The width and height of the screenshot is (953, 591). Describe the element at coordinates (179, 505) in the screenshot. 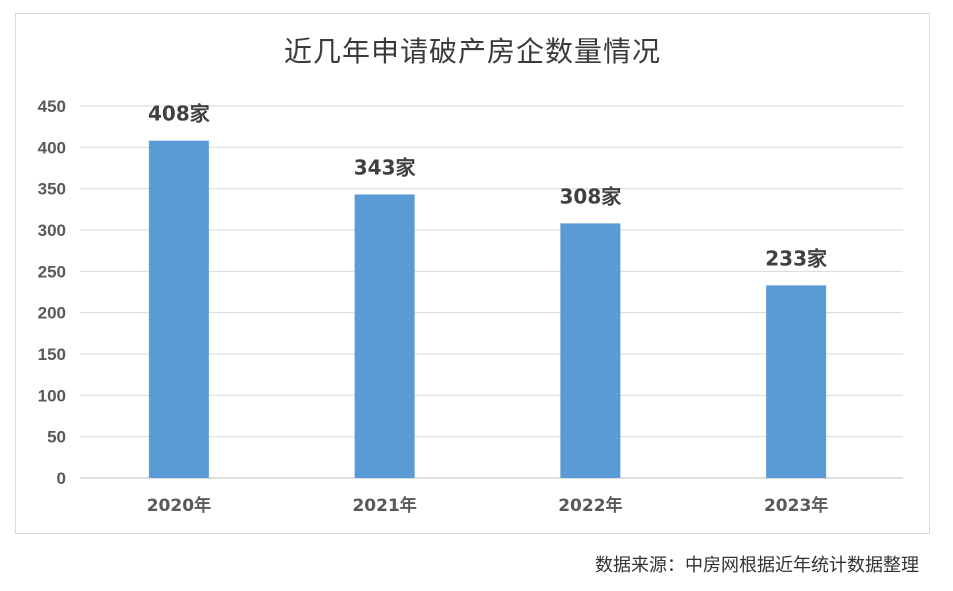

I see `x-tick-label: 2020年` at that location.